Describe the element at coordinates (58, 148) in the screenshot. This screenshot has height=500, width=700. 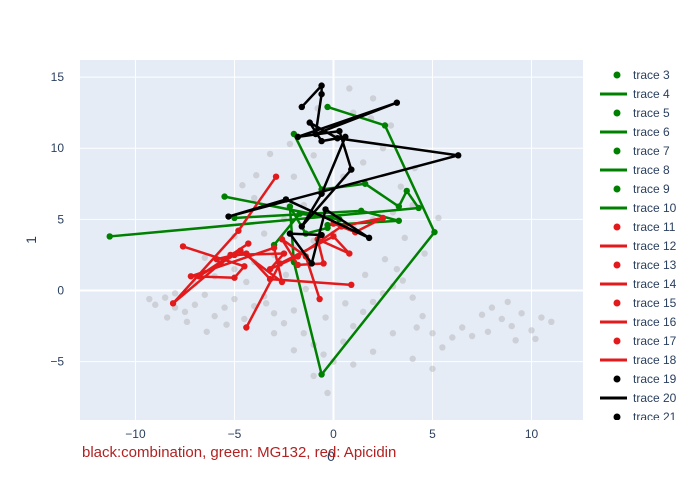
I see `y-tick-label: 10` at that location.